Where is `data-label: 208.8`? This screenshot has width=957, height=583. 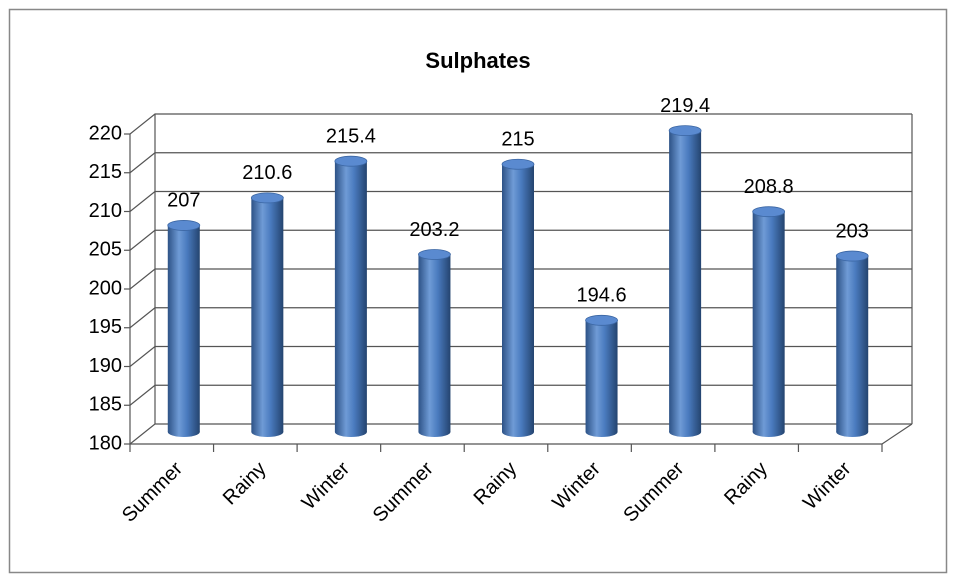 data-label: 208.8 is located at coordinates (769, 187).